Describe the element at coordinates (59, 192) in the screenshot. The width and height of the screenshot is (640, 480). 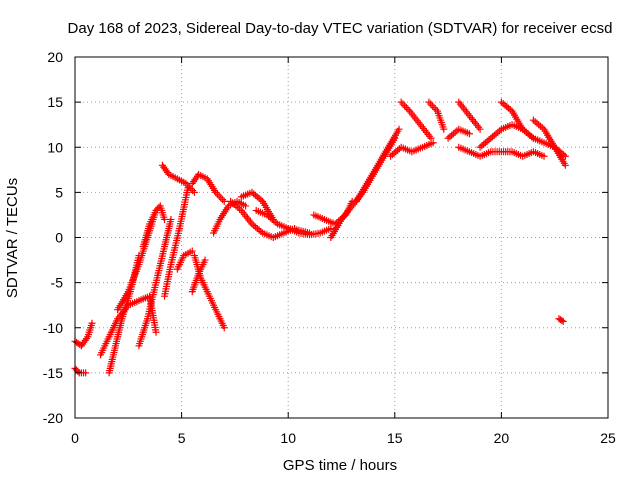
I see `y-tick-label: 5` at that location.